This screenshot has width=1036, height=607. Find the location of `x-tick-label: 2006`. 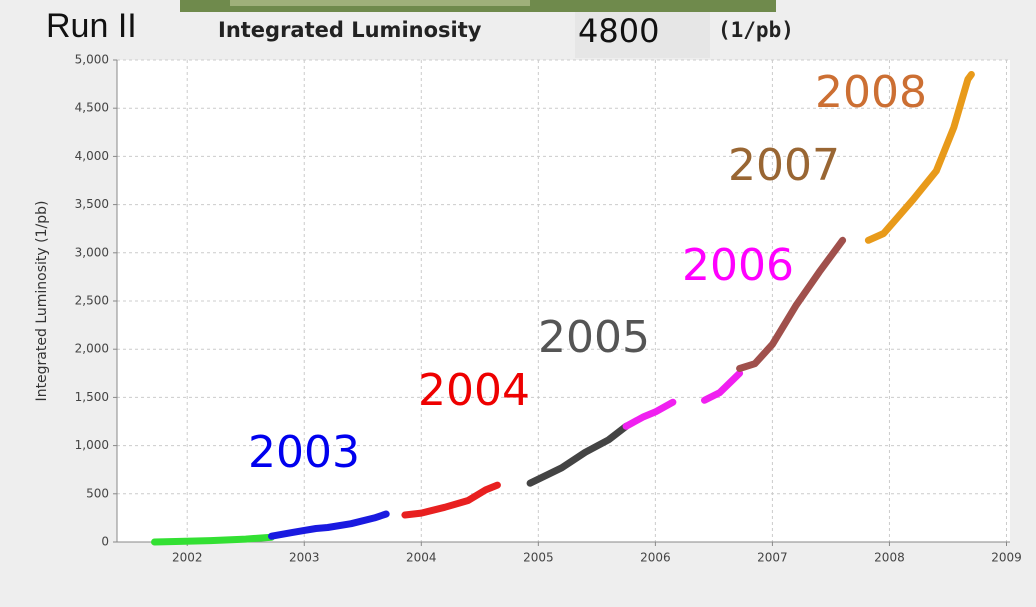

x-tick-label: 2006 is located at coordinates (655, 558).